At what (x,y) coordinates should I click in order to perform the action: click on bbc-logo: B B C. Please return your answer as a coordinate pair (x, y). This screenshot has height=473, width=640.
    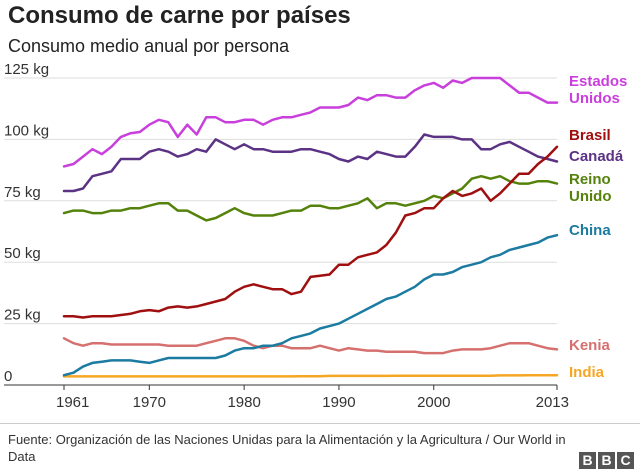
    Looking at the image, I should click on (606, 460).